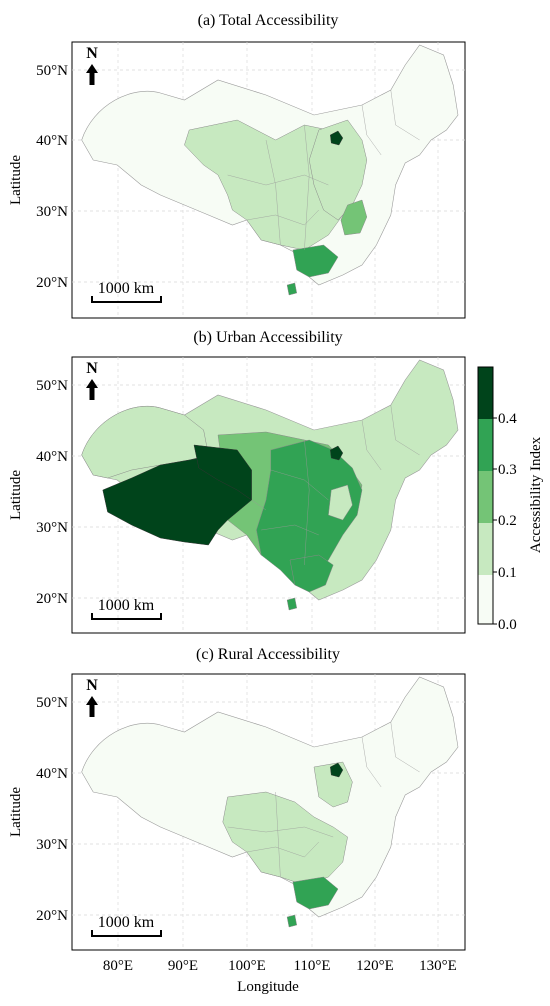 This screenshot has height=1006, width=550. I want to click on panel-b-ylabel: Latitude, so click(16, 495).